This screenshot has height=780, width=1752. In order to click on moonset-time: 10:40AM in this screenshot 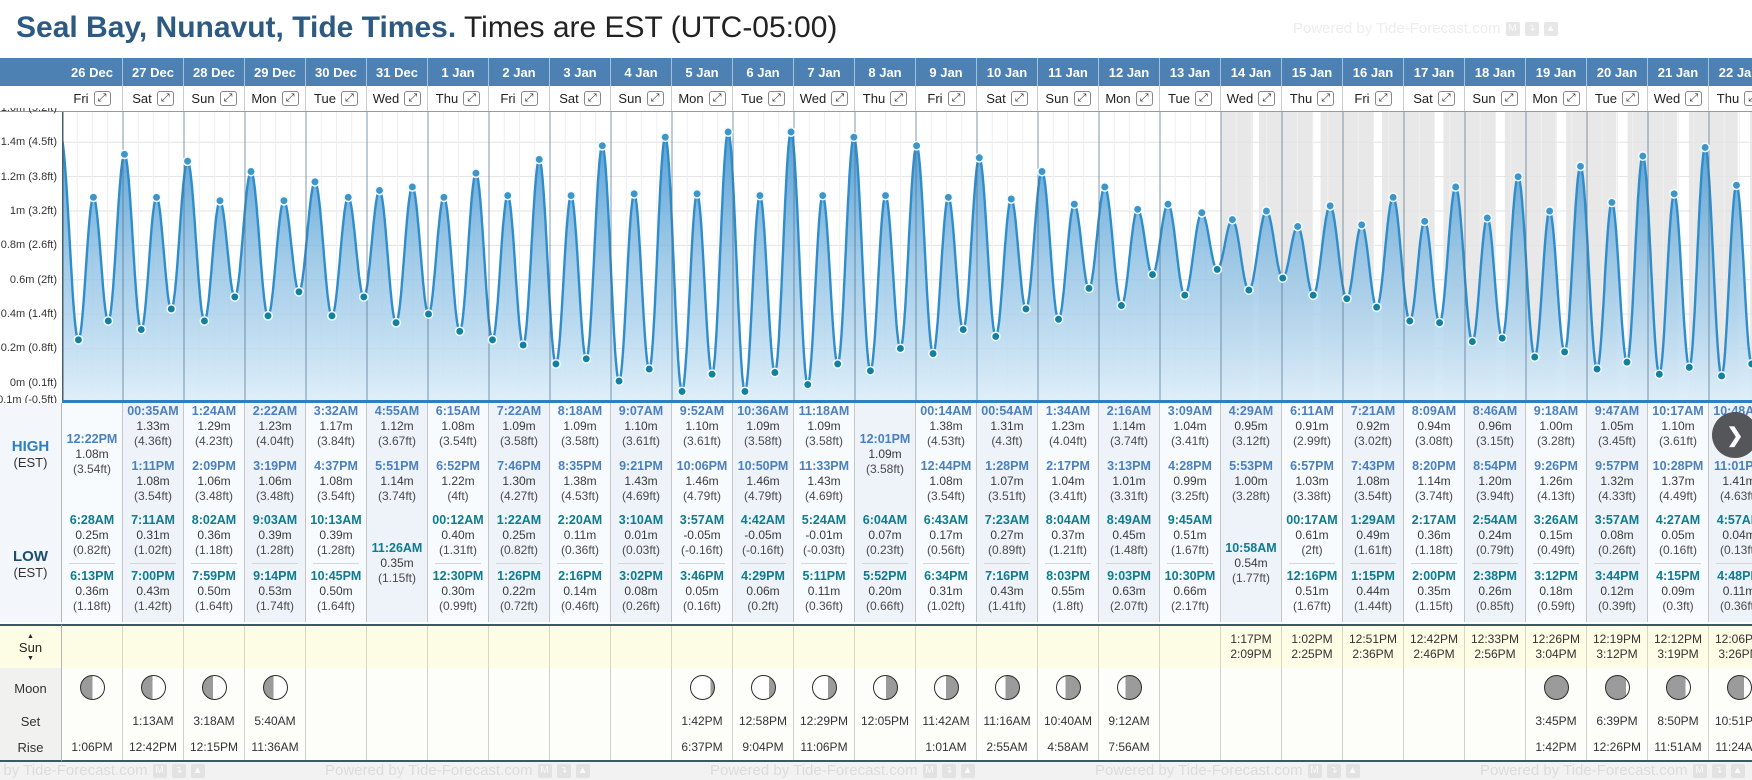, I will do `click(1068, 721)`.